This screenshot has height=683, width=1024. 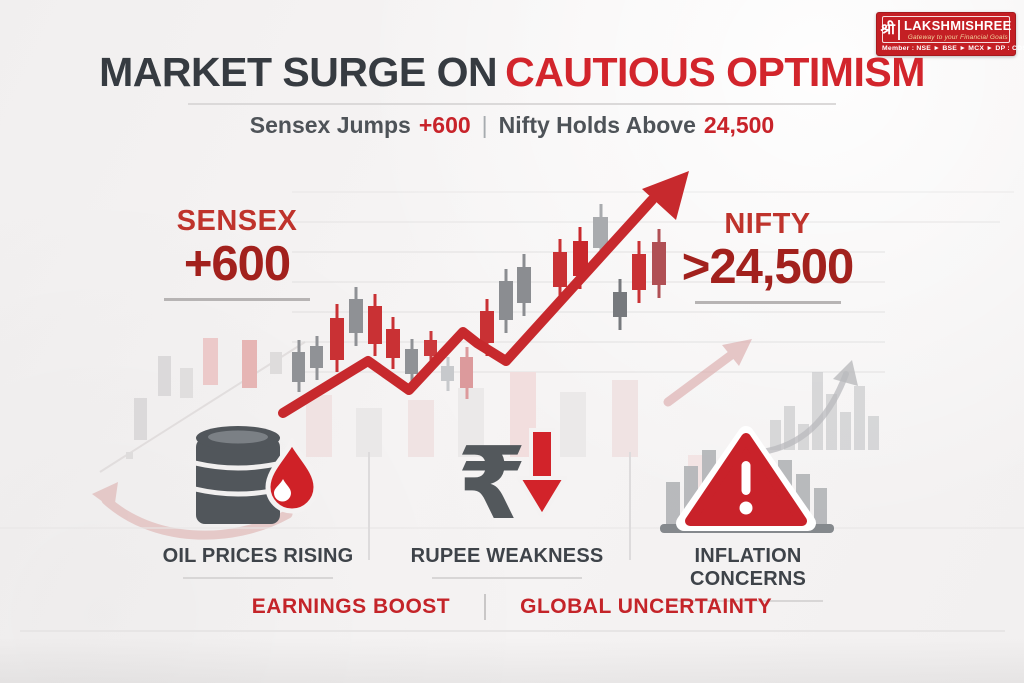 What do you see at coordinates (707, 373) in the screenshot?
I see `faint-red-arrow` at bounding box center [707, 373].